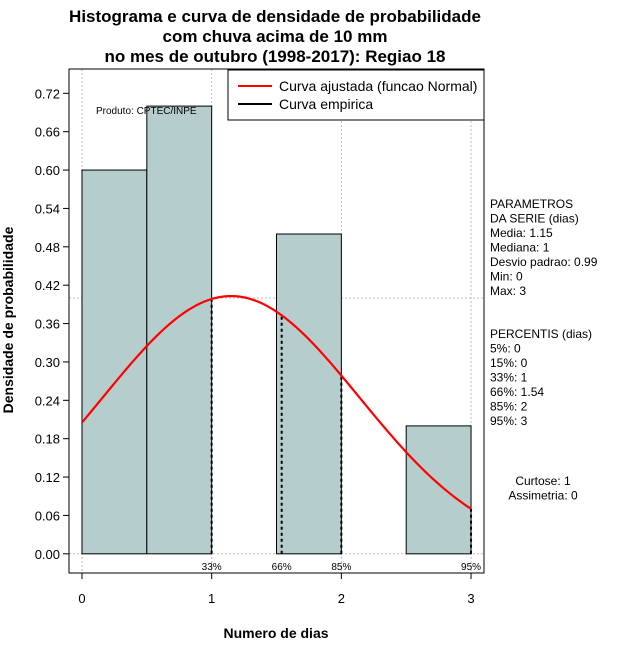 This screenshot has width=640, height=660. What do you see at coordinates (81, 598) in the screenshot?
I see `x-tick-label: 0` at bounding box center [81, 598].